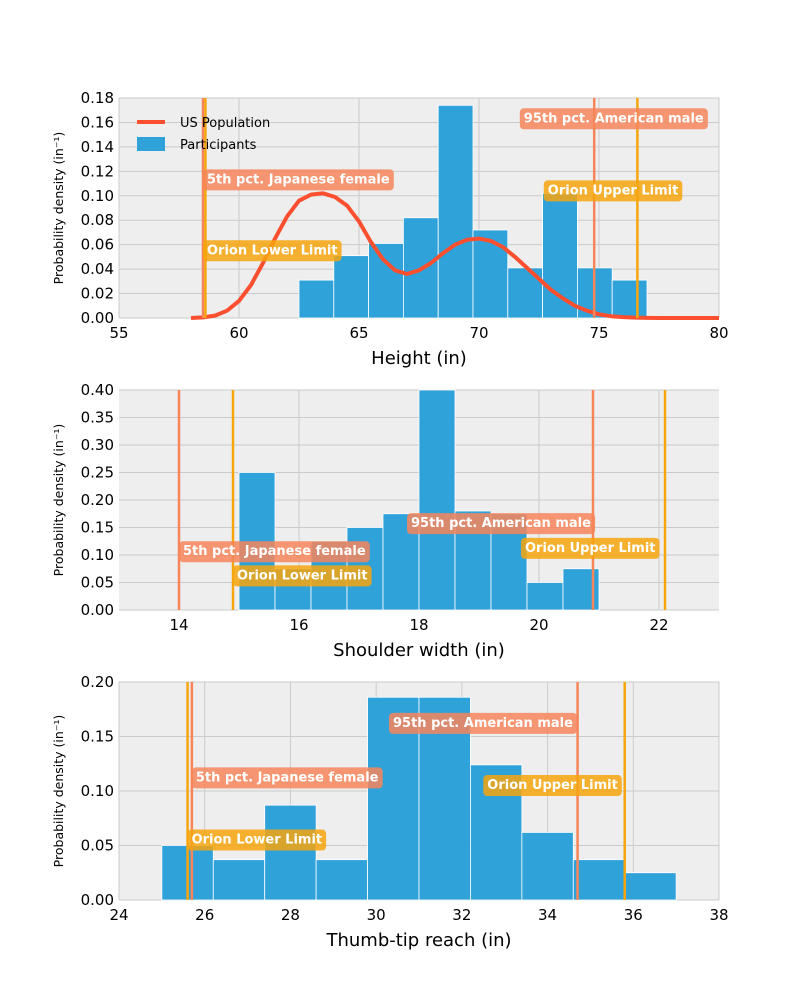 This screenshot has width=800, height=1000. Describe the element at coordinates (97, 245) in the screenshot. I see `y-tick-label: 0.06` at that location.